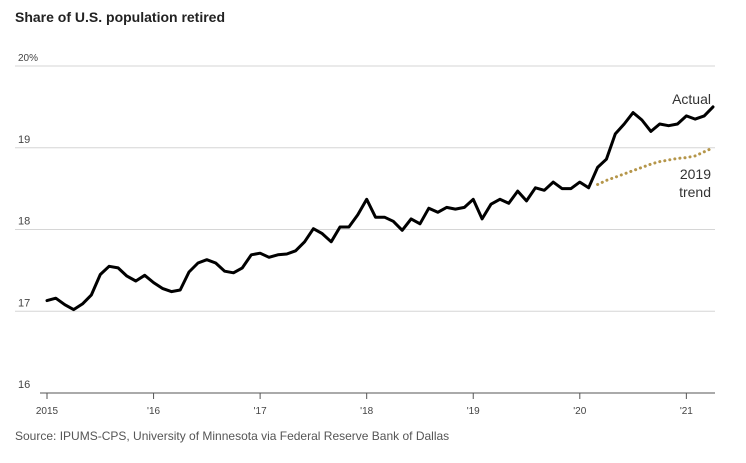 Image resolution: width=746 pixels, height=463 pixels. Describe the element at coordinates (24, 385) in the screenshot. I see `y-tick-label: 16` at that location.